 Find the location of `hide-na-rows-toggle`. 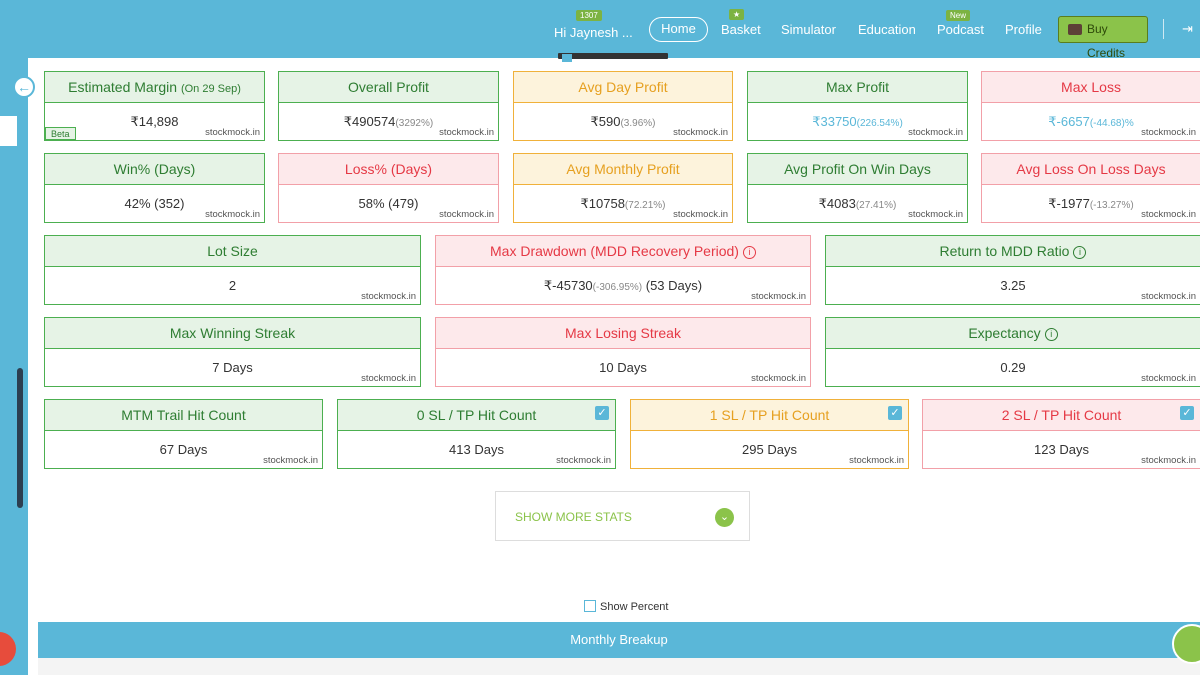

hide-na-rows-toggle is located at coordinates (613, 56).